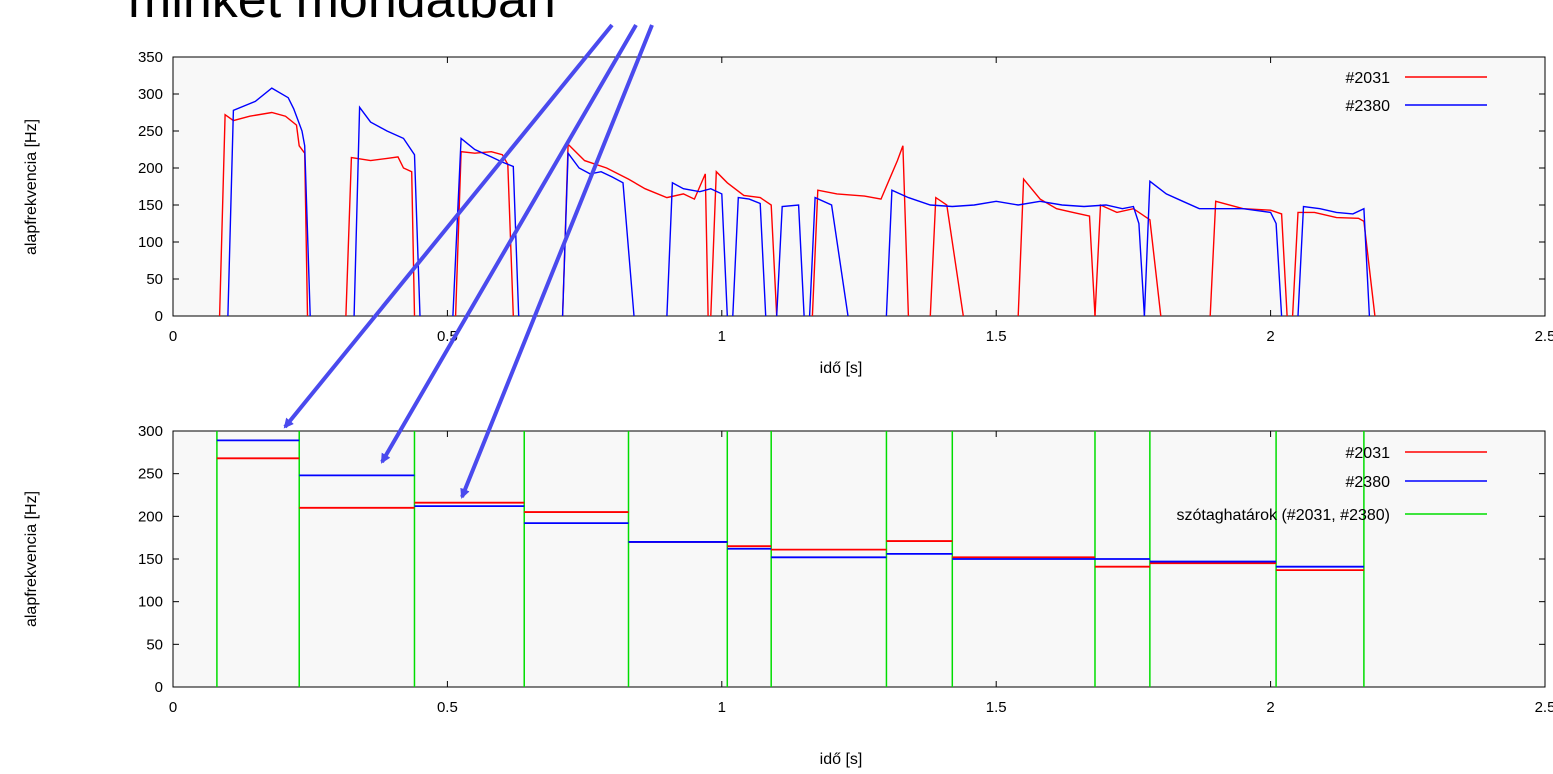 The image size is (1553, 774). Describe the element at coordinates (342, 14) in the screenshot. I see `slide-title: minket mondatban` at that location.